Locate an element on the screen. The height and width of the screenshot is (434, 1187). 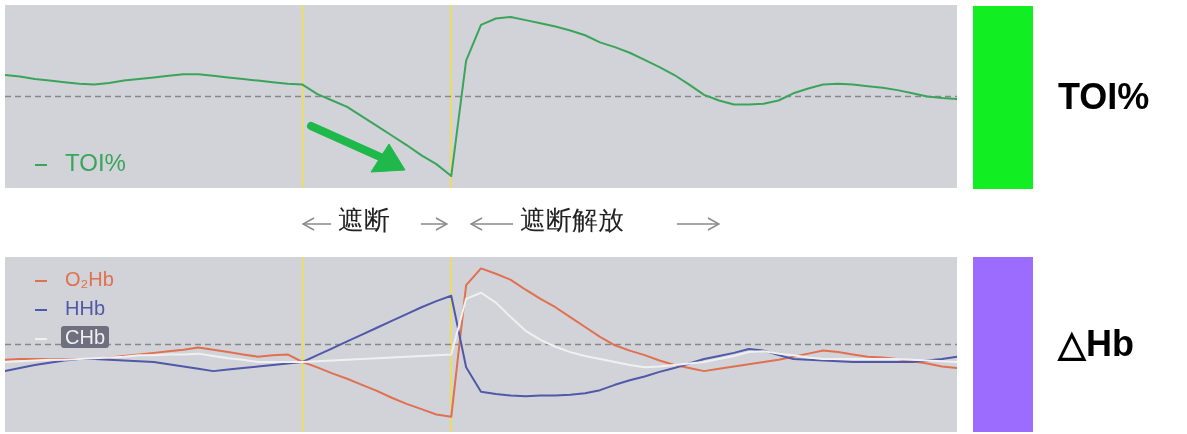
legend-label: CHb is located at coordinates (85, 337).